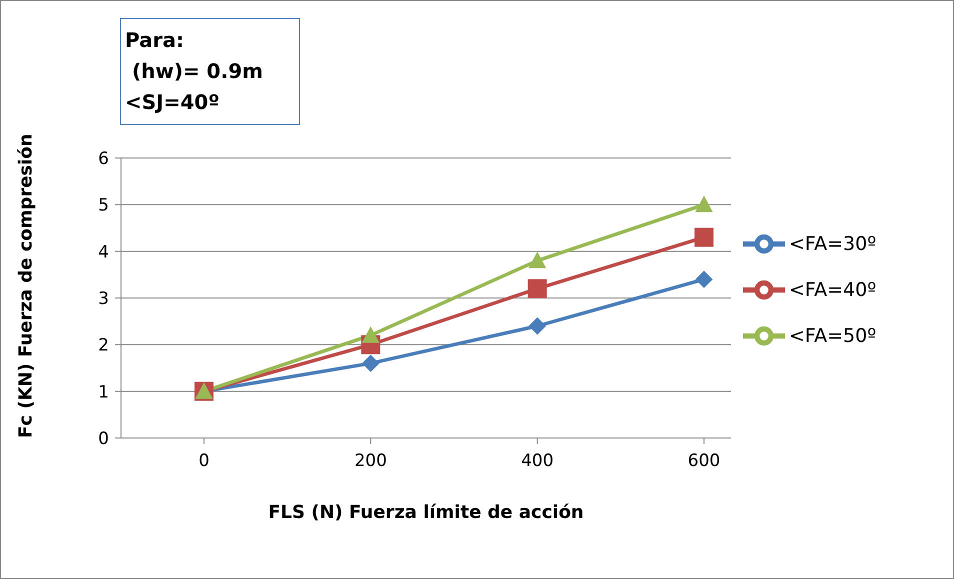 This screenshot has height=579, width=954. Describe the element at coordinates (103, 159) in the screenshot. I see `y-tick-label: 6` at that location.